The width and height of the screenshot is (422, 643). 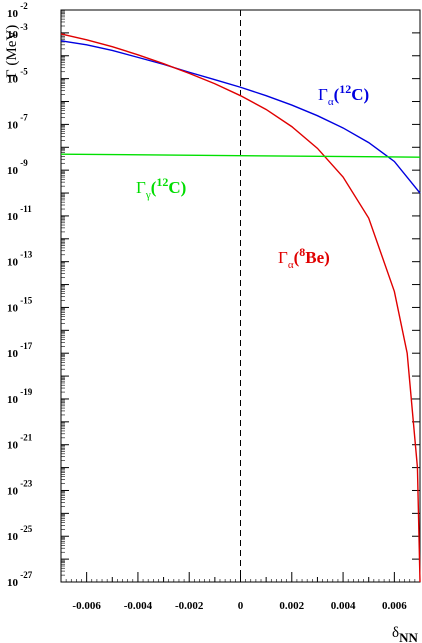 I want to click on y-tick-label-exponent: -17, so click(x=25, y=346).